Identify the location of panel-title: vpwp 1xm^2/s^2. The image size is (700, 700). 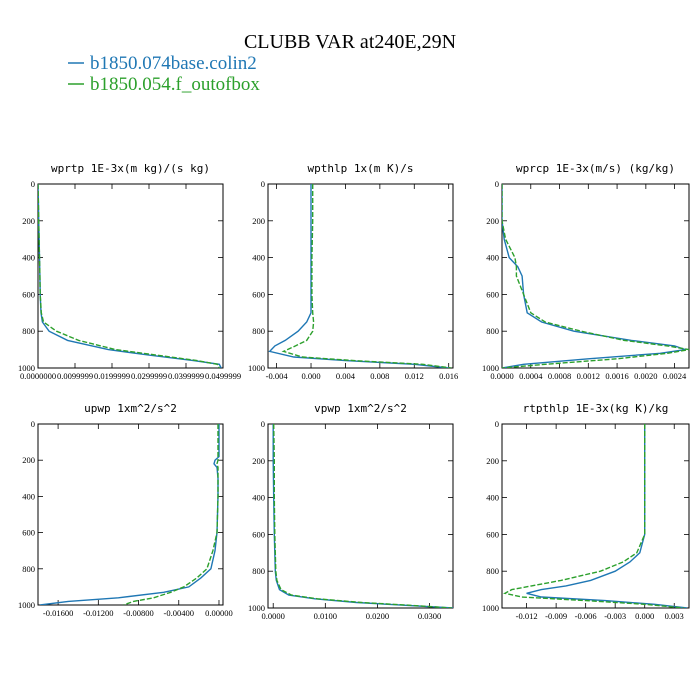
(360, 408).